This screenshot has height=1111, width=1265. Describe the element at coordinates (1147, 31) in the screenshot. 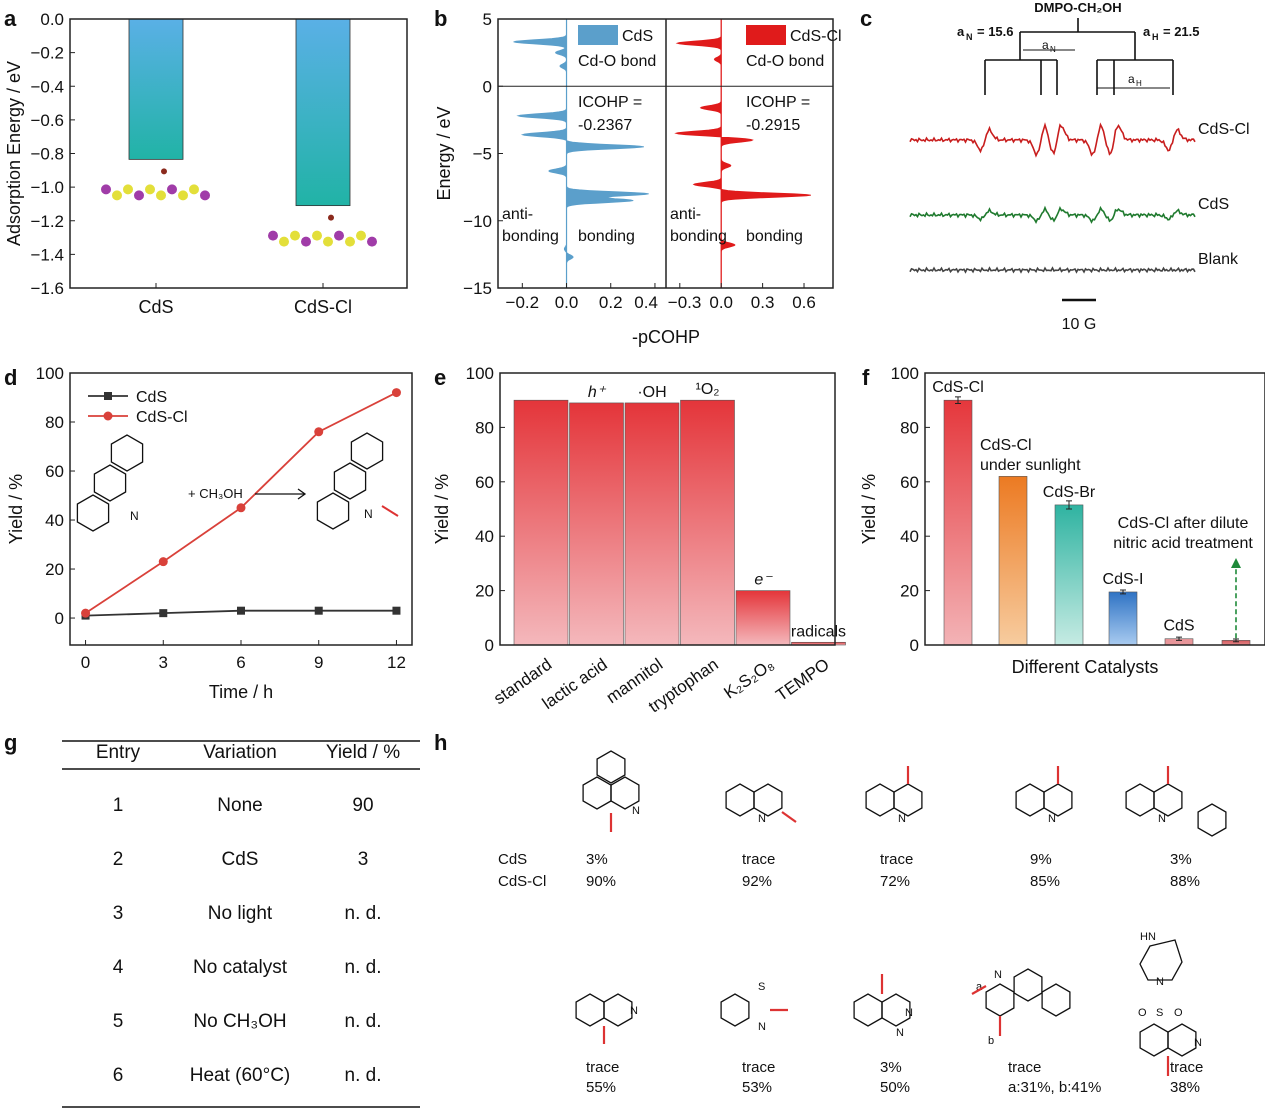

I see `aH-label: a` at that location.